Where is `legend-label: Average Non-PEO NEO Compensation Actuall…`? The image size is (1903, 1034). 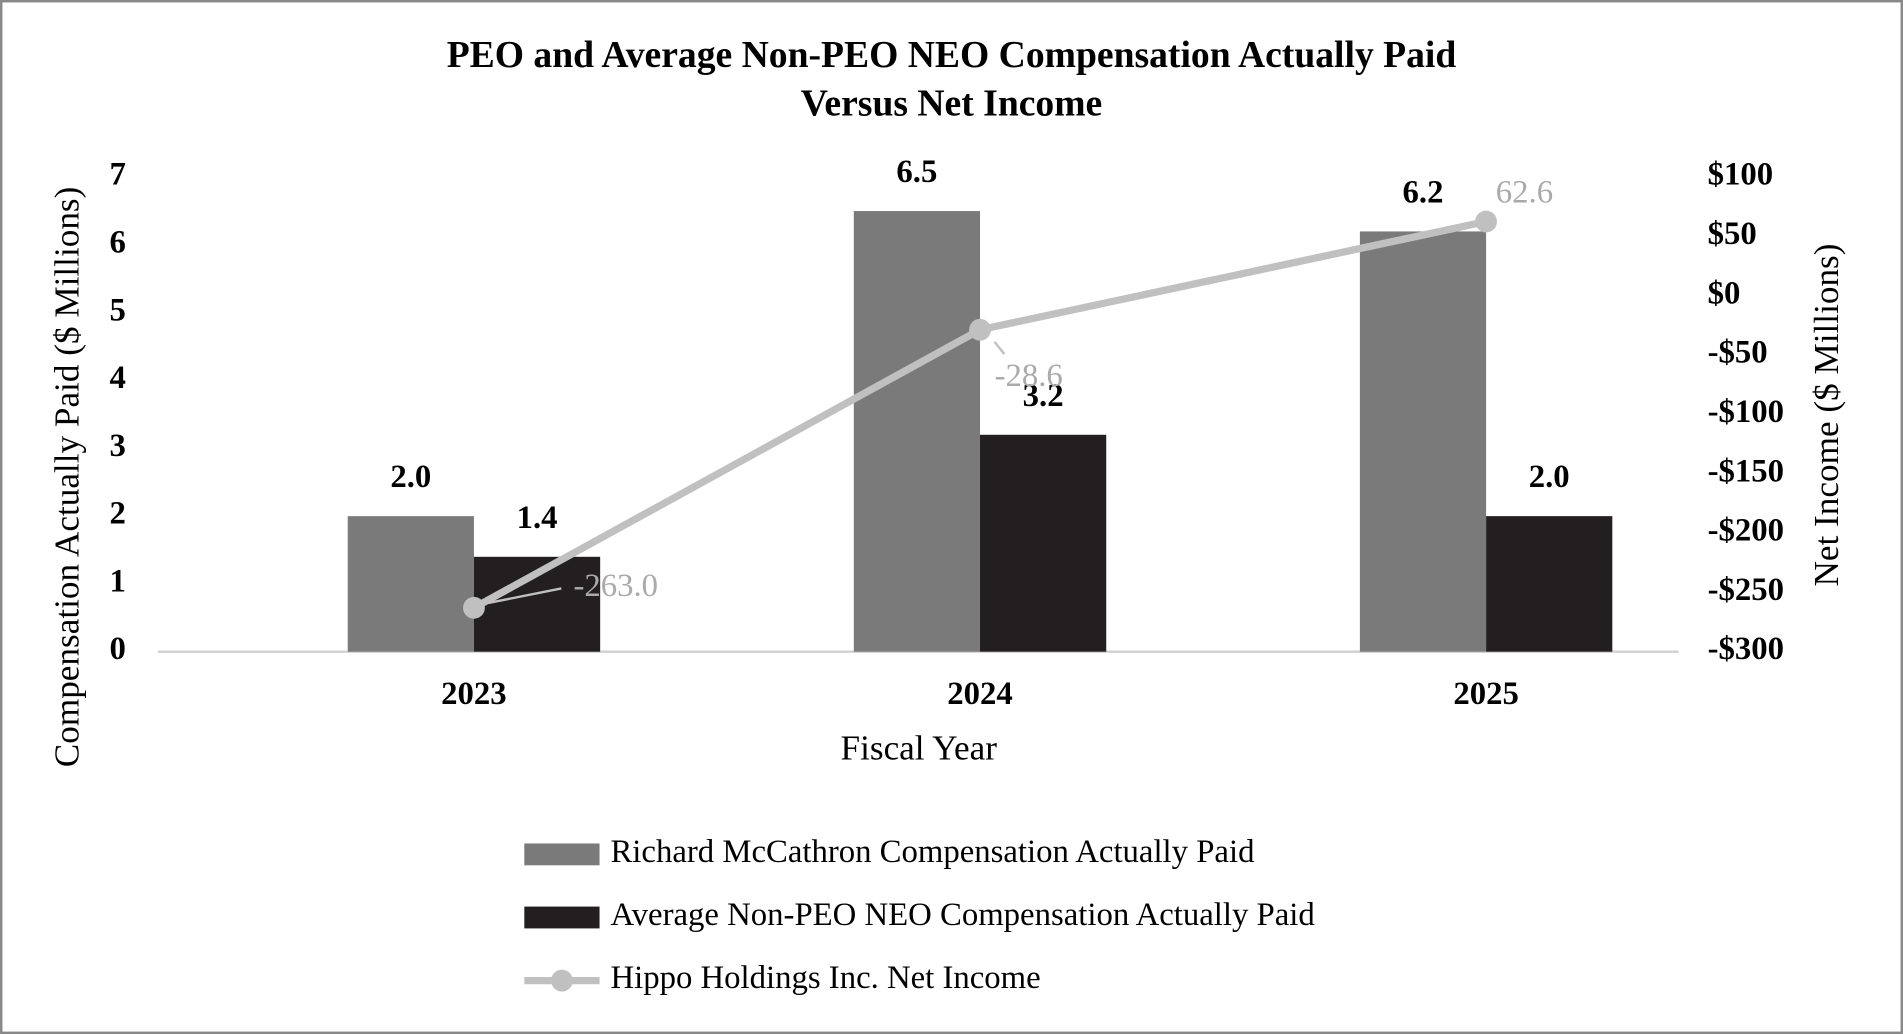
legend-label: Average Non-PEO NEO Compensation Actuall… is located at coordinates (962, 915).